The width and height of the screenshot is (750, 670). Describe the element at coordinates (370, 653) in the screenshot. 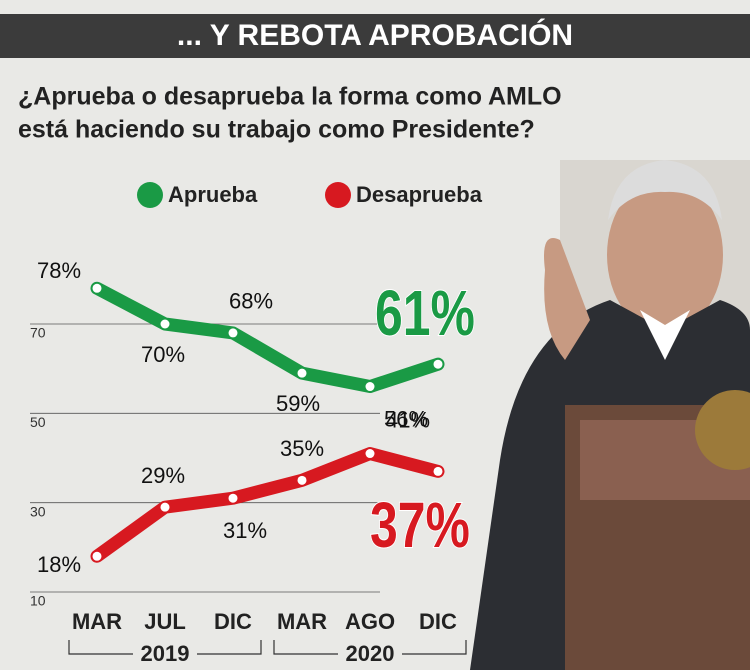

I see `year-label: 2020` at that location.